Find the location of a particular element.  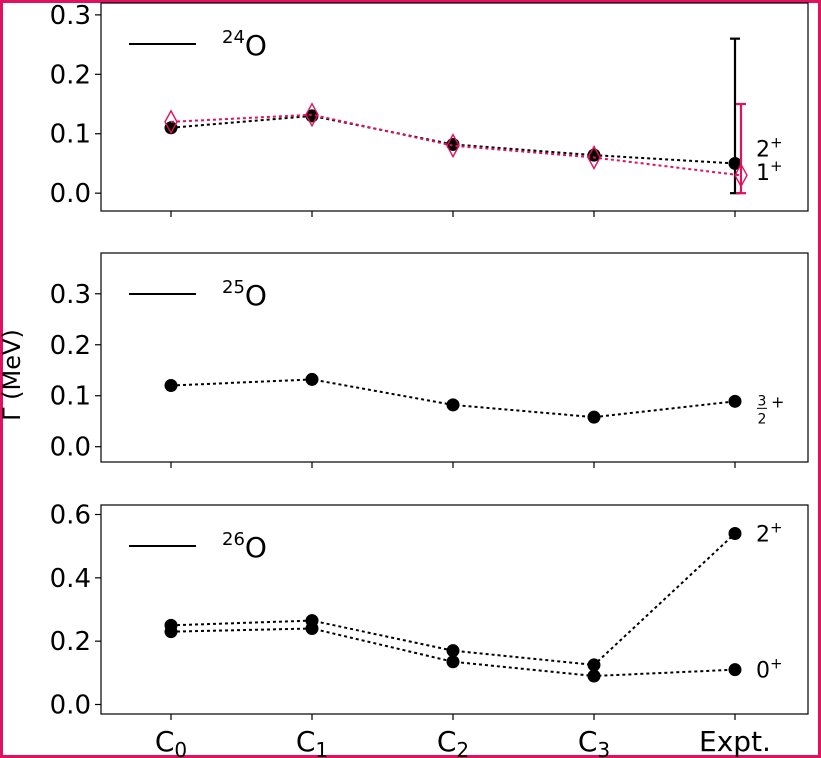

x-tick-sub: 3 is located at coordinates (603, 748).